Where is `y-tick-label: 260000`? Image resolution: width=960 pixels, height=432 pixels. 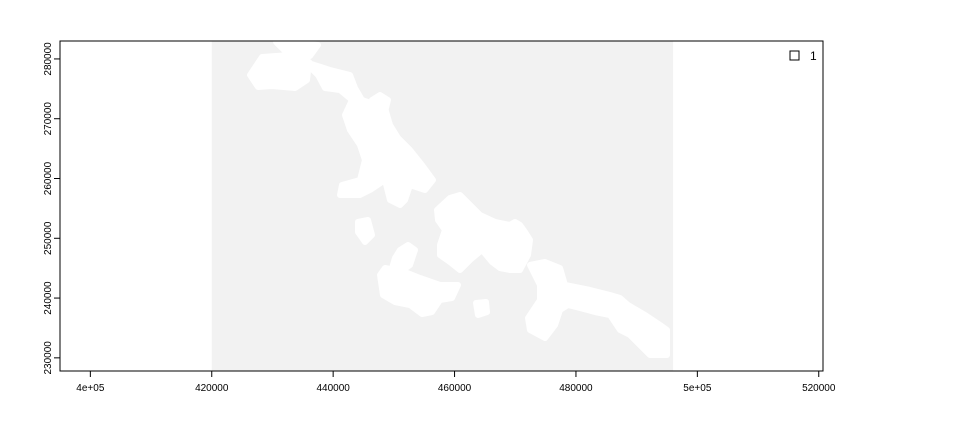 y-tick-label: 260000 is located at coordinates (48, 178).